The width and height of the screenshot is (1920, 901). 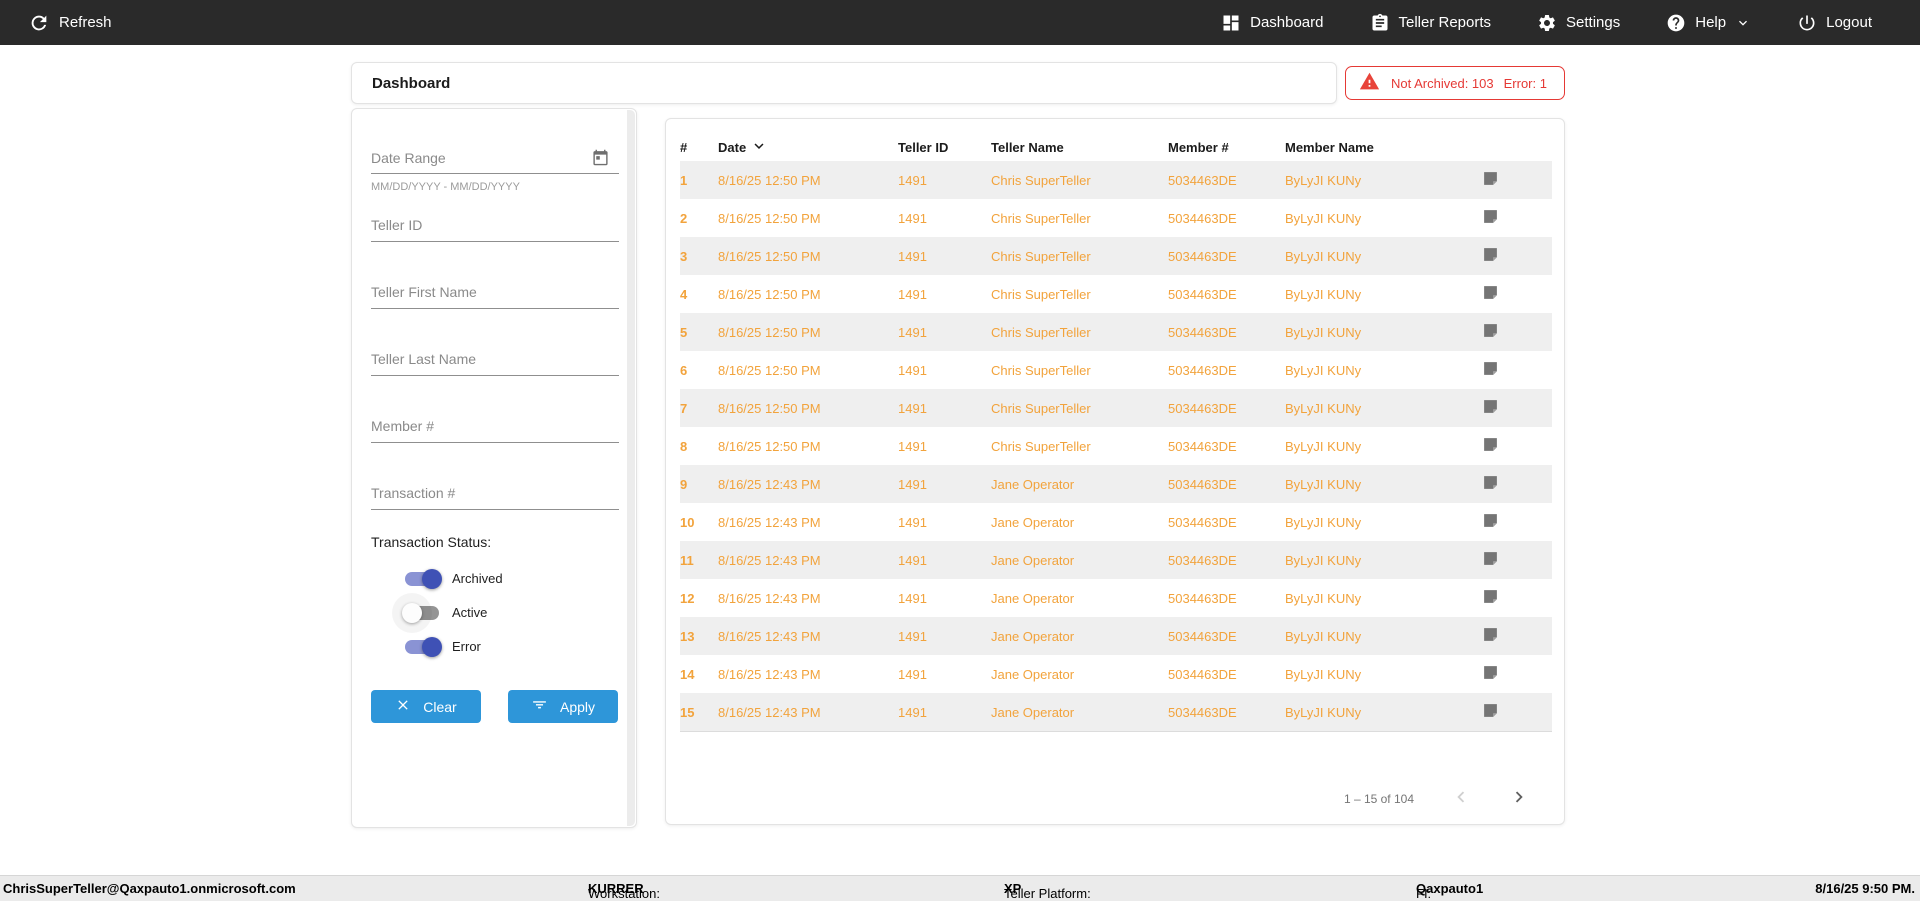 What do you see at coordinates (631, 468) in the screenshot?
I see `sidebar-scrollbar` at bounding box center [631, 468].